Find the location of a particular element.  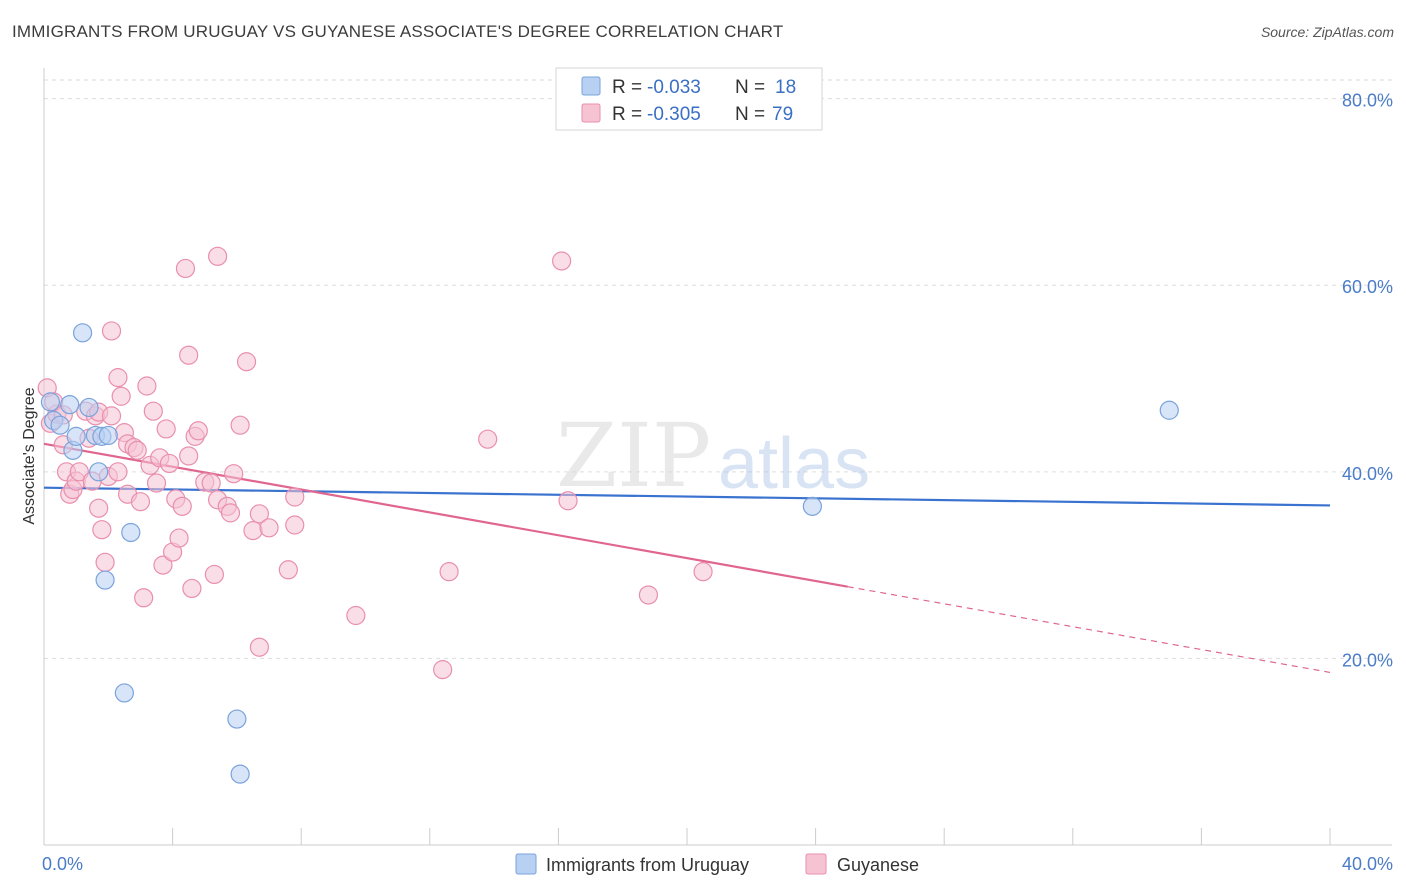

x-tick-labels: 0.0% 40.0% is located at coordinates (717, 864).